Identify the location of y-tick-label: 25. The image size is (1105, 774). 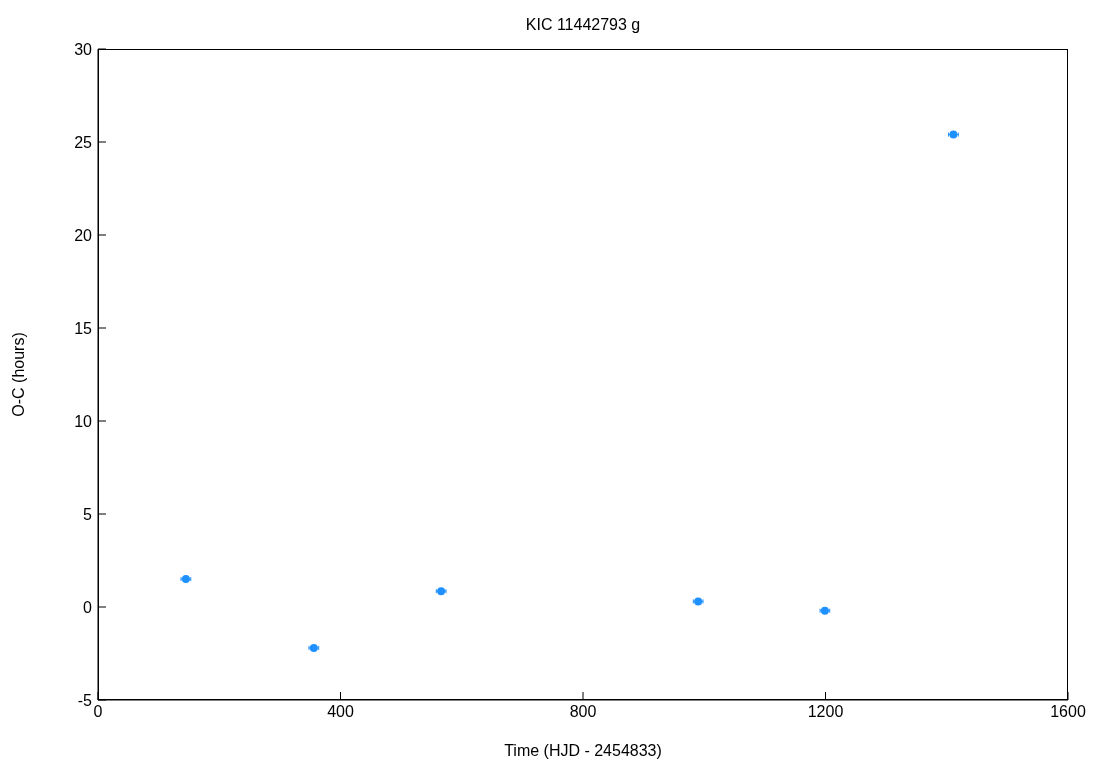
(83, 142).